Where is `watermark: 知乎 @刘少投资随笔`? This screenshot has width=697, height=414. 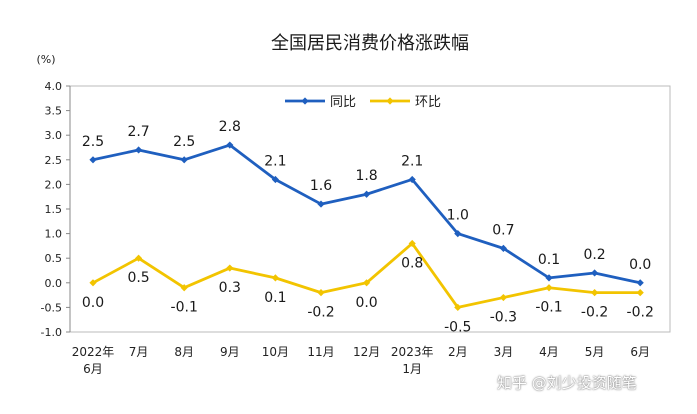
watermark: 知乎 @刘少投资随笔 is located at coordinates (567, 383).